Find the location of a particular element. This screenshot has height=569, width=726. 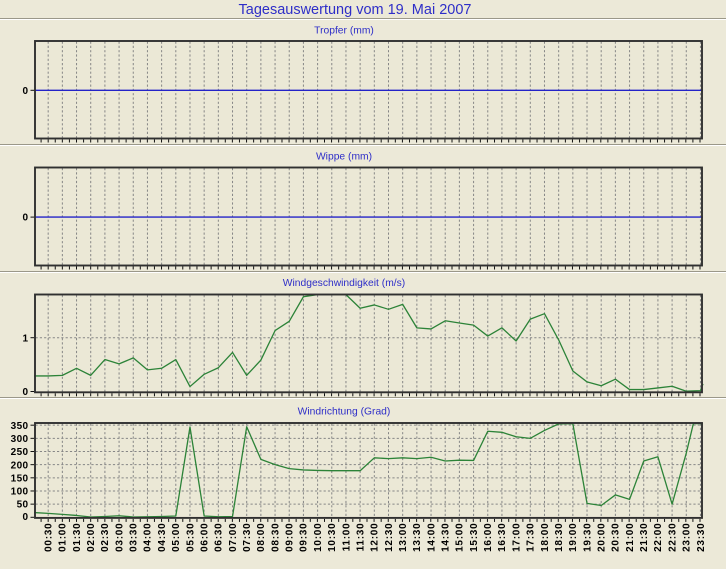

svg-text: 15:00 is located at coordinates (460, 537).